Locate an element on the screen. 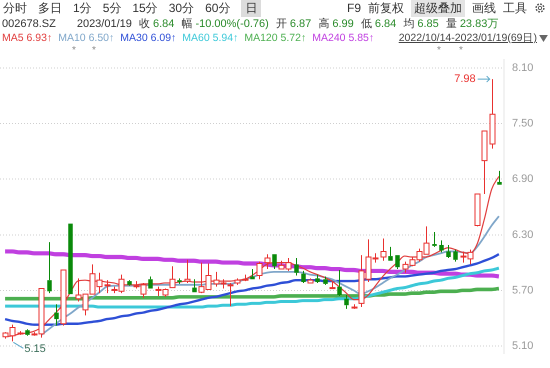 The height and width of the screenshot is (368, 550). text: 002678.SZ is located at coordinates (29, 24).